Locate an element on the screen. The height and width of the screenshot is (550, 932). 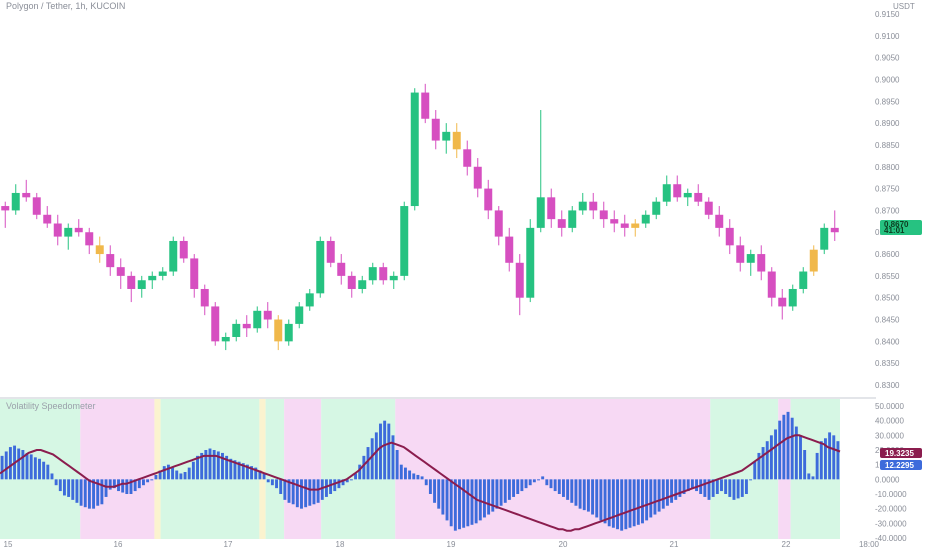
time-axis: 15 16 17 18 19 20 21 22 18:00 is located at coordinates (442, 544).